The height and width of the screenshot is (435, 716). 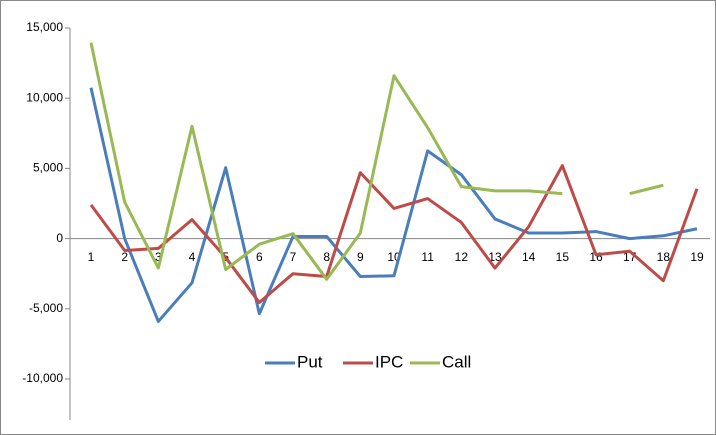 What do you see at coordinates (91, 257) in the screenshot?
I see `x-tick-label: 1` at bounding box center [91, 257].